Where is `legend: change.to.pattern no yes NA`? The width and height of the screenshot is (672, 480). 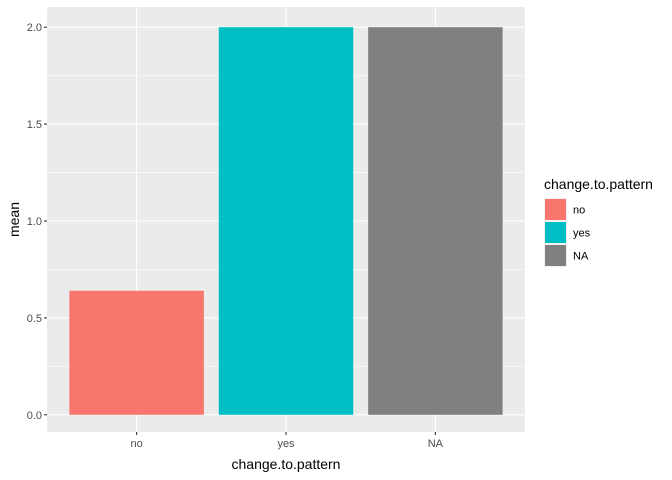
legend: change.to.pattern no yes NA is located at coordinates (598, 221).